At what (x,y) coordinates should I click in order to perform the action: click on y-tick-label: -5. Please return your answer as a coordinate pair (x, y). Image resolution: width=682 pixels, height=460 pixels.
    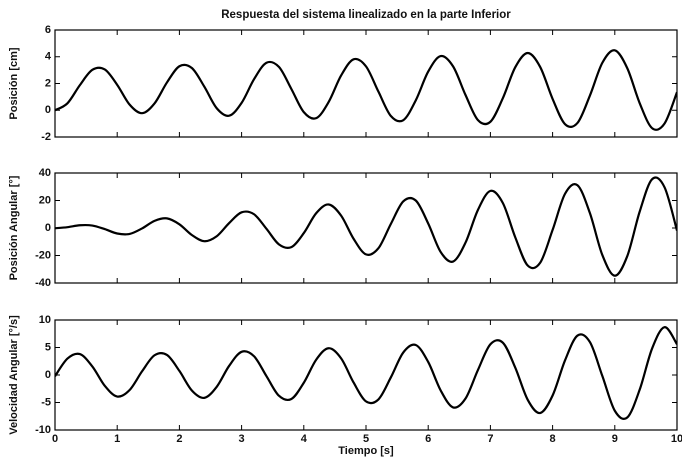
    Looking at the image, I should click on (46, 402).